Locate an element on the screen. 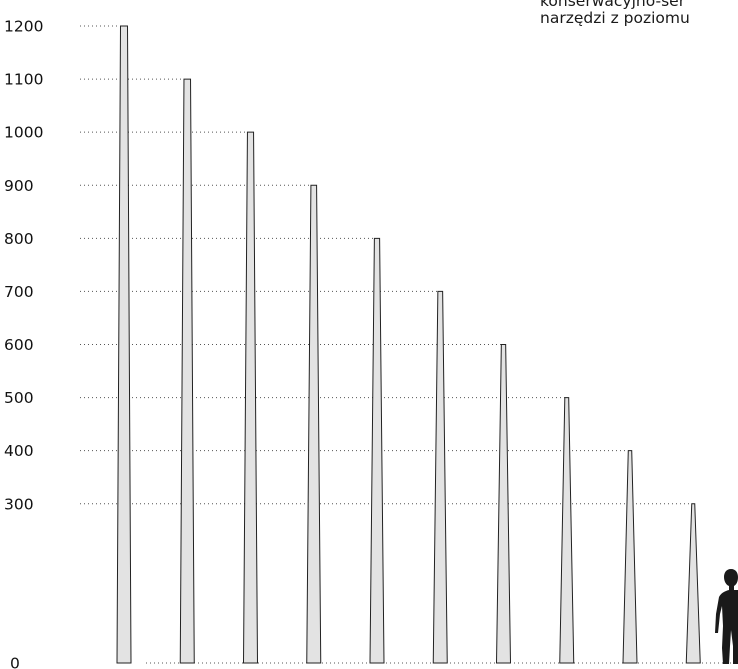 The height and width of the screenshot is (669, 738). y-tick-label: 1200 is located at coordinates (23, 27).